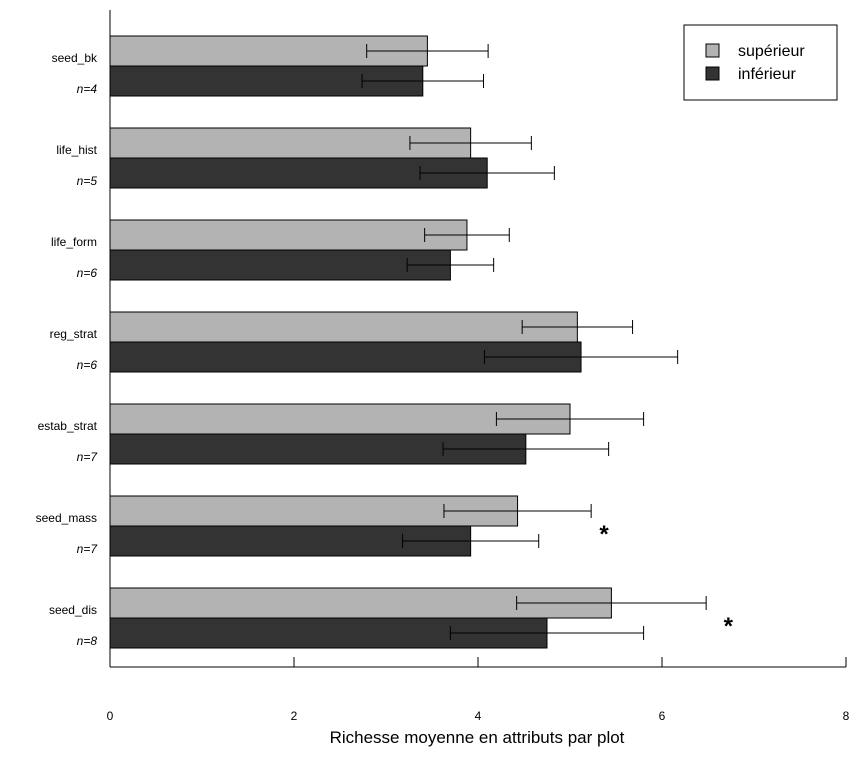  What do you see at coordinates (66, 518) in the screenshot?
I see `category-label: seed_mass` at bounding box center [66, 518].